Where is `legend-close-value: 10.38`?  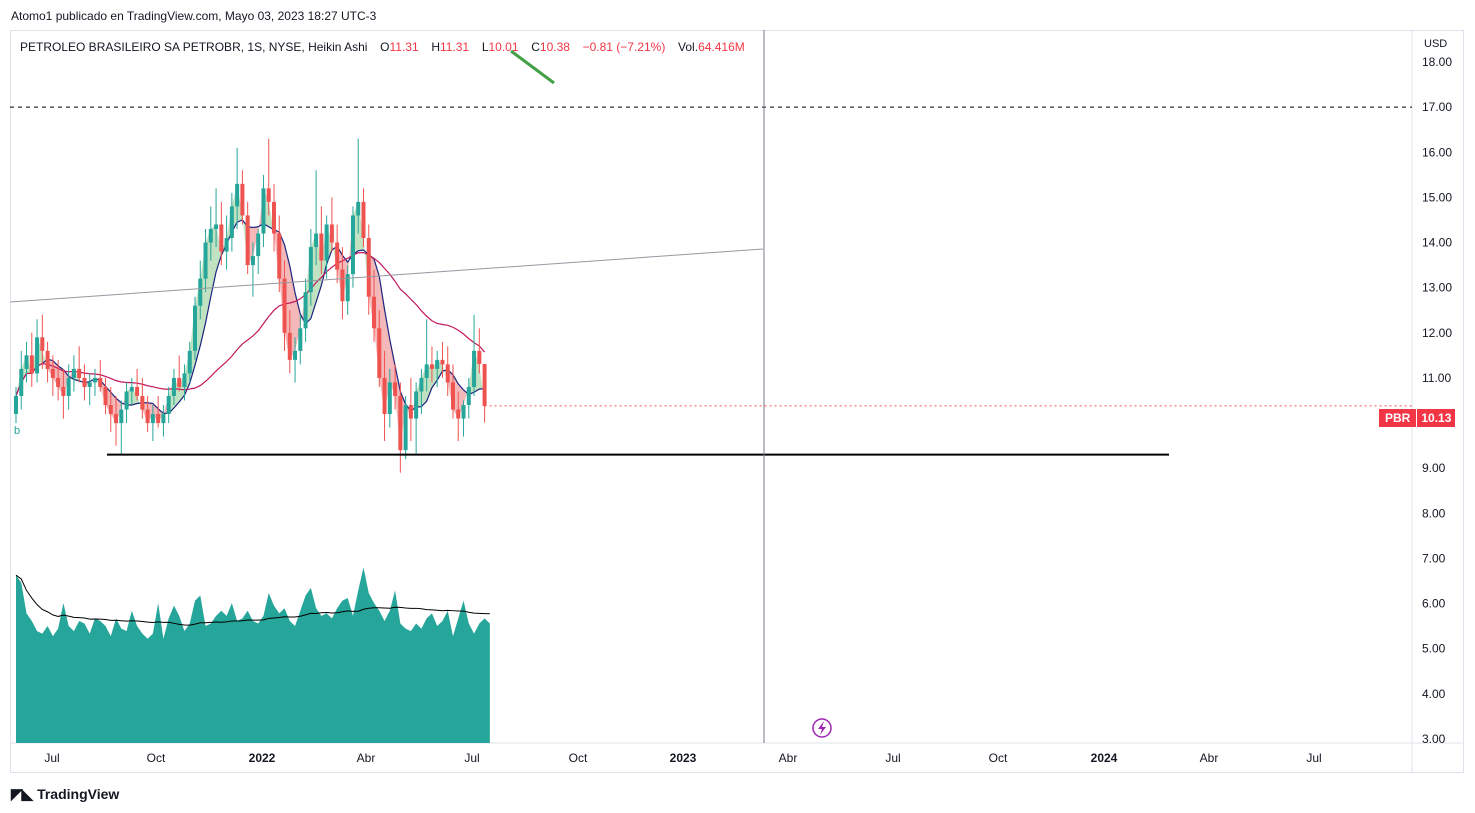
legend-close-value: 10.38 is located at coordinates (554, 47).